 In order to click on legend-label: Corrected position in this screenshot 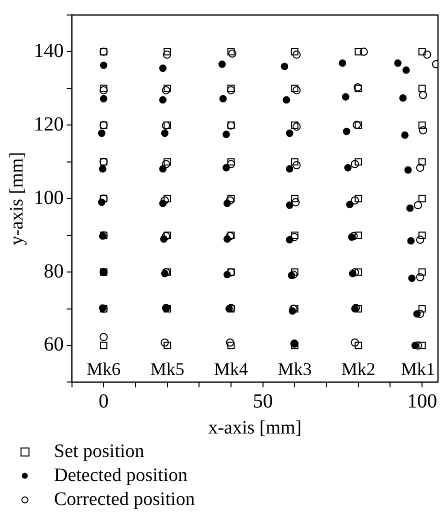, I will do `click(124, 500)`.